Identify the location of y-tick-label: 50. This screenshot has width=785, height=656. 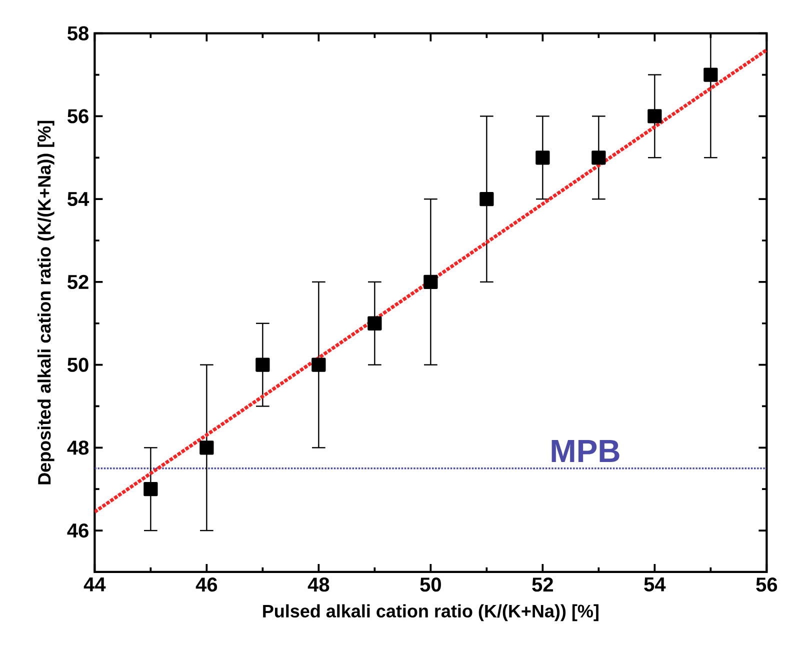
(78, 365).